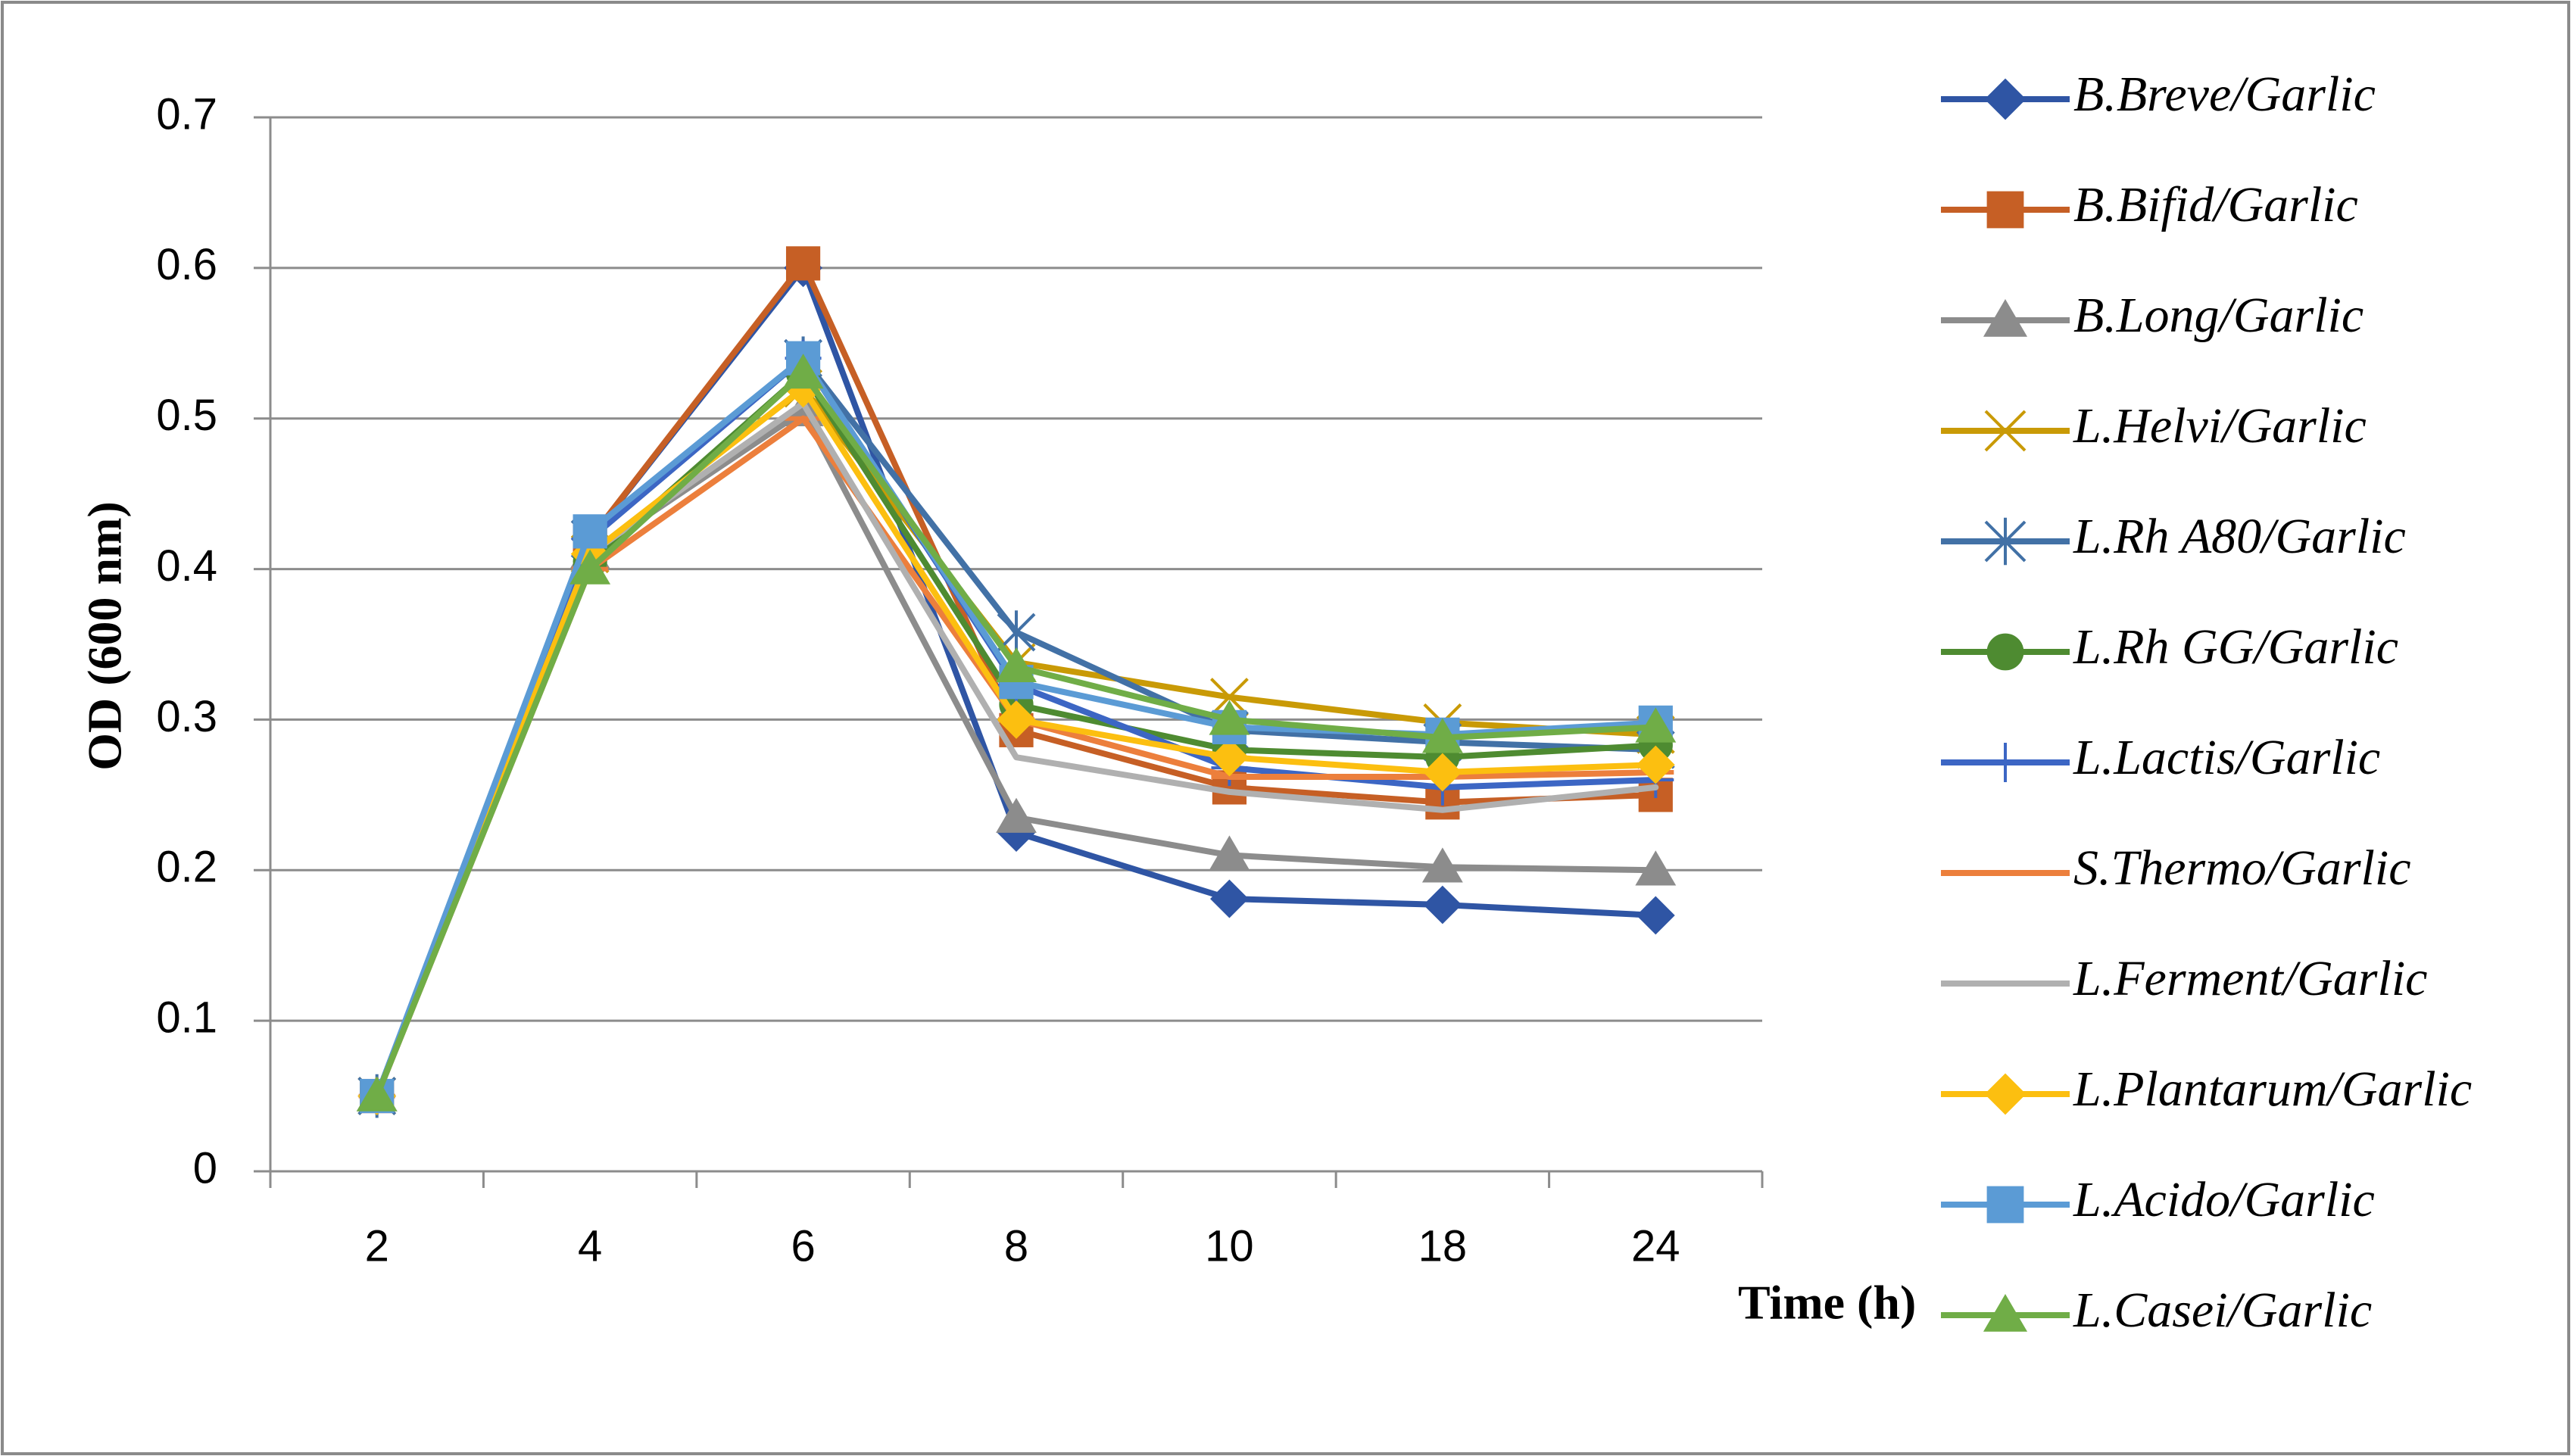  What do you see at coordinates (2224, 94) in the screenshot?
I see `legend-label: B.Breve/Garlic` at bounding box center [2224, 94].